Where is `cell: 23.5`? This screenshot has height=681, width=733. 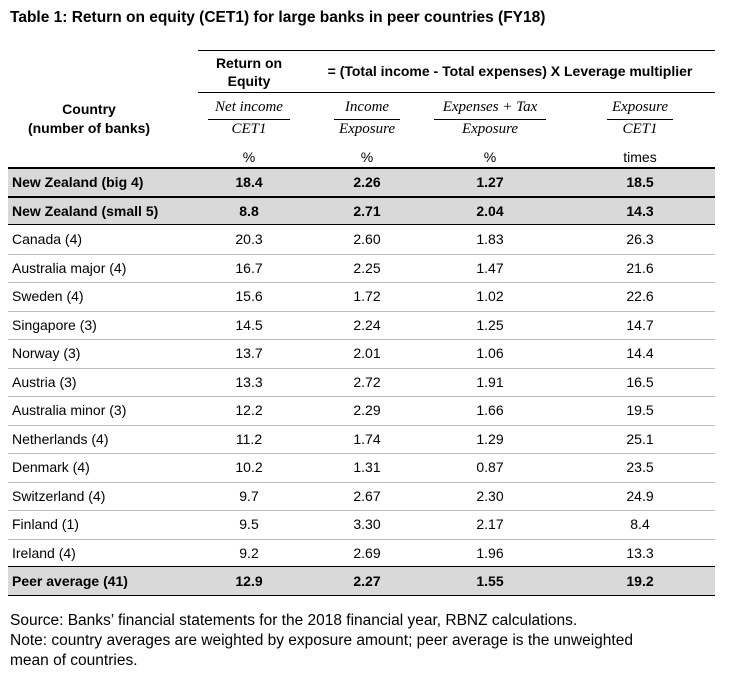 cell: 23.5 is located at coordinates (640, 467).